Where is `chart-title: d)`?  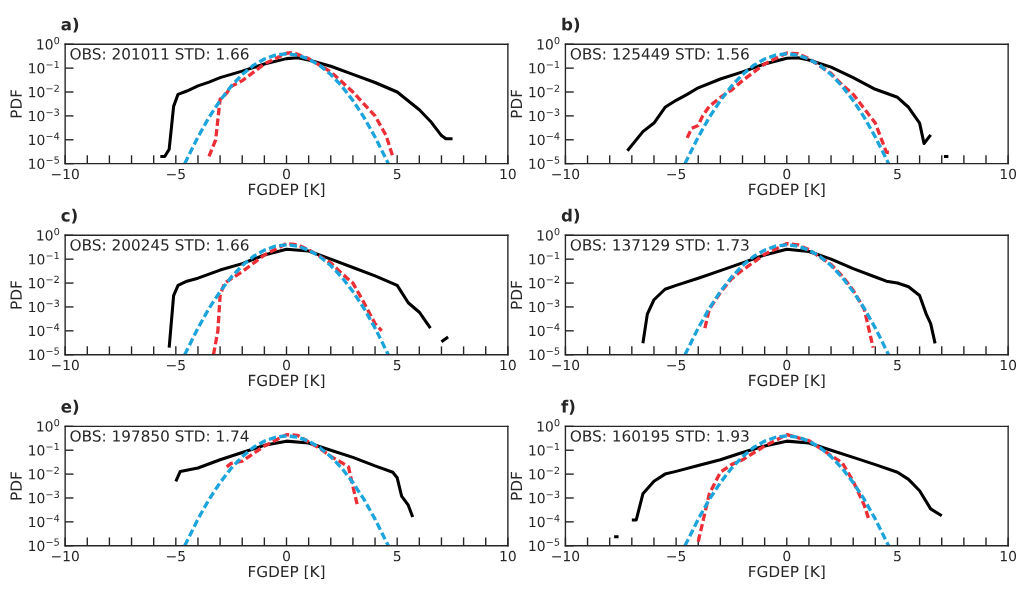
chart-title: d) is located at coordinates (570, 216).